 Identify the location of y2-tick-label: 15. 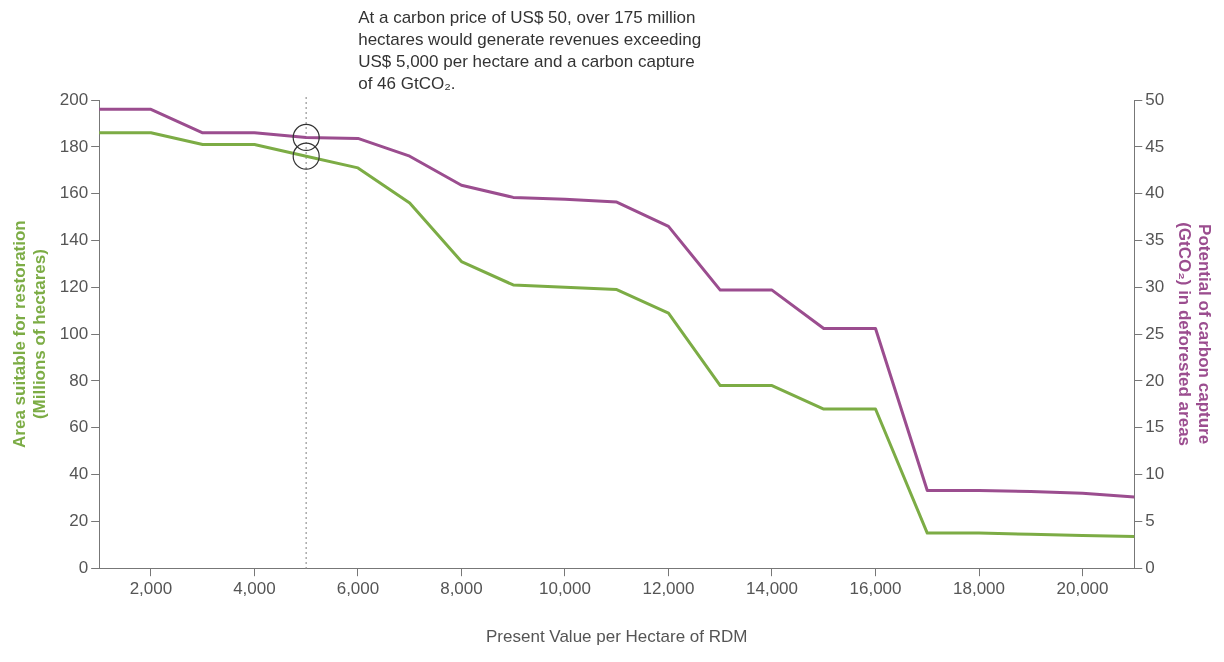
(1155, 427).